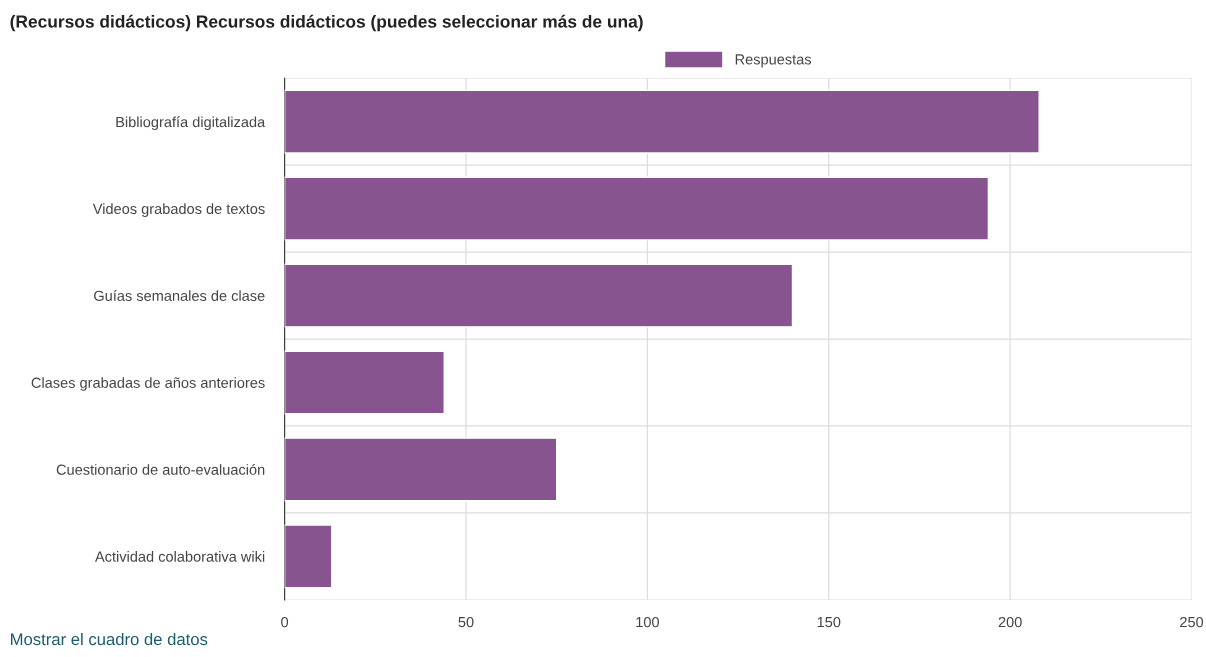 This screenshot has height=657, width=1206. Describe the element at coordinates (179, 556) in the screenshot. I see `y-tick-label: Actividad colaborativa wiki` at that location.